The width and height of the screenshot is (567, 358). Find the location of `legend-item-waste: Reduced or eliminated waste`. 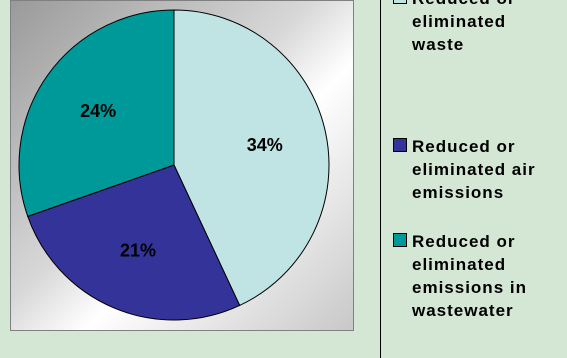

legend-item-waste: Reduced or eliminated waste is located at coordinates (480, 28).